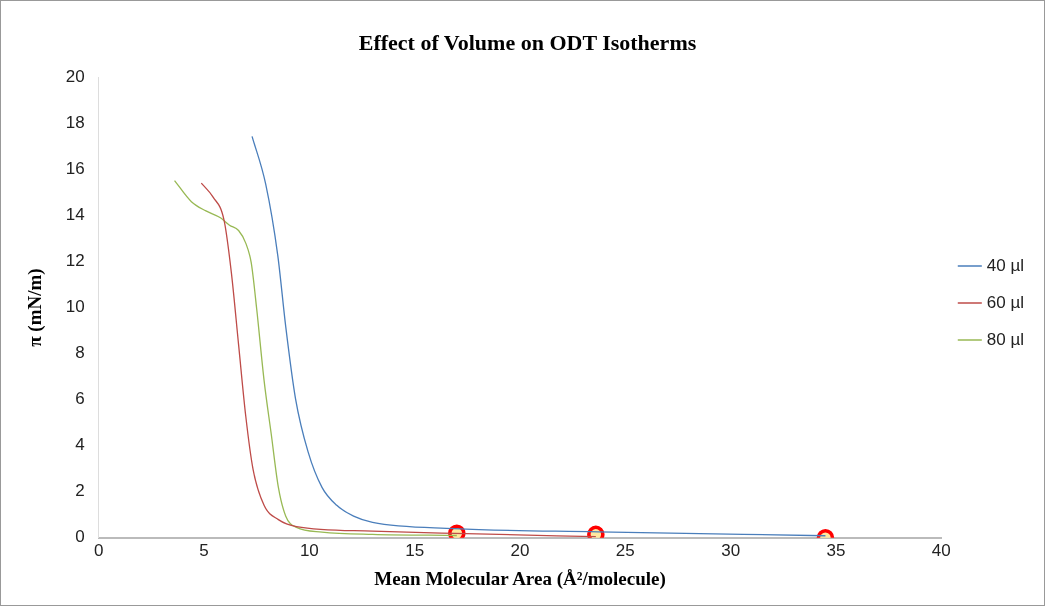  I want to click on y-tick-label: 4, so click(80, 445).